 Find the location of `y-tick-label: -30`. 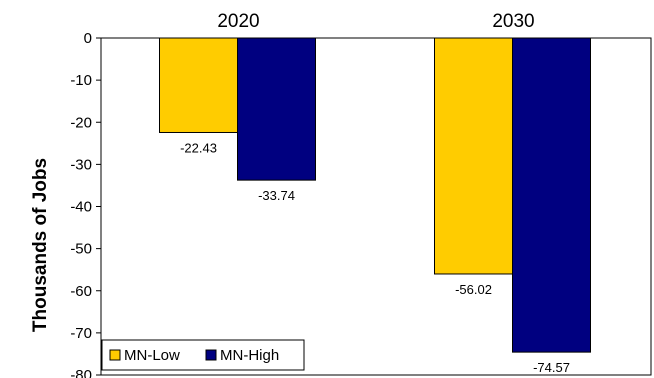

y-tick-label: -30 is located at coordinates (81, 164).